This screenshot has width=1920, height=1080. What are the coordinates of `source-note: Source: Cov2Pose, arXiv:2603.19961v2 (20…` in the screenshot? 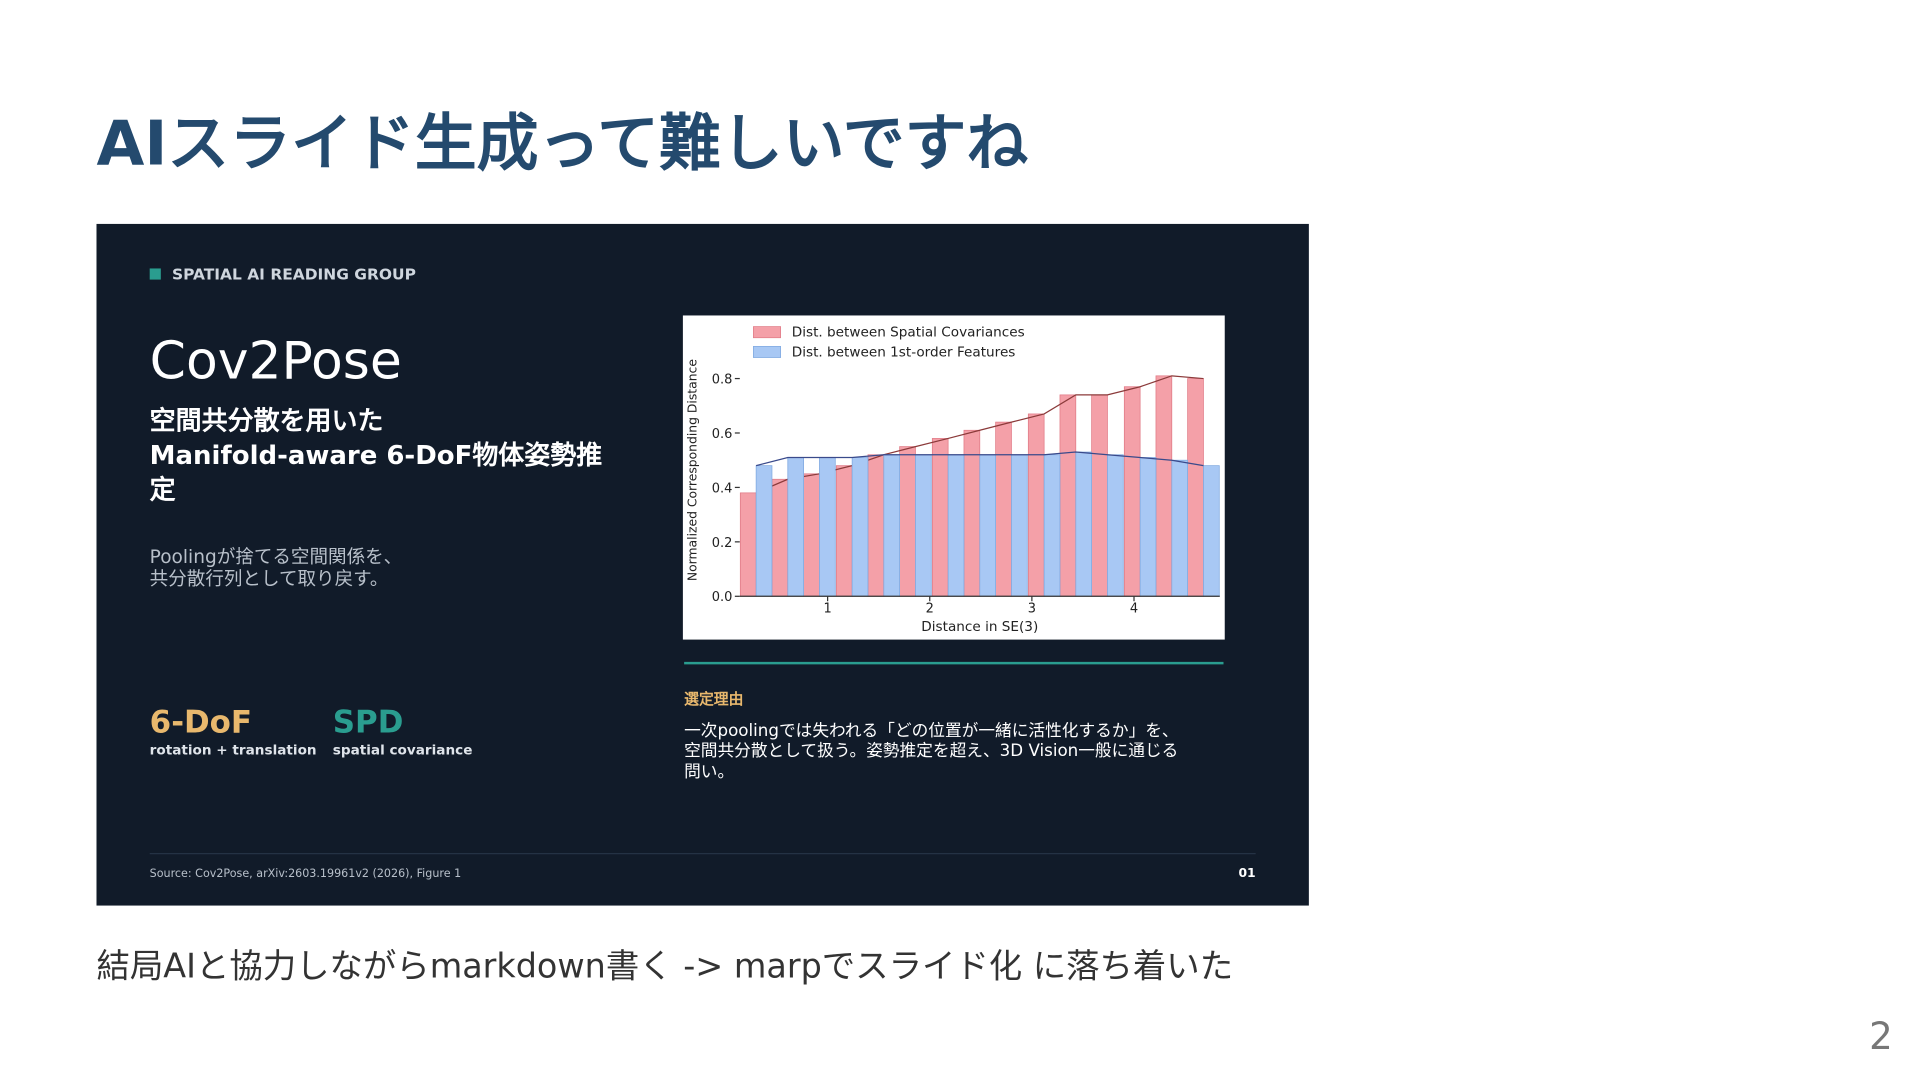 It's located at (305, 873).